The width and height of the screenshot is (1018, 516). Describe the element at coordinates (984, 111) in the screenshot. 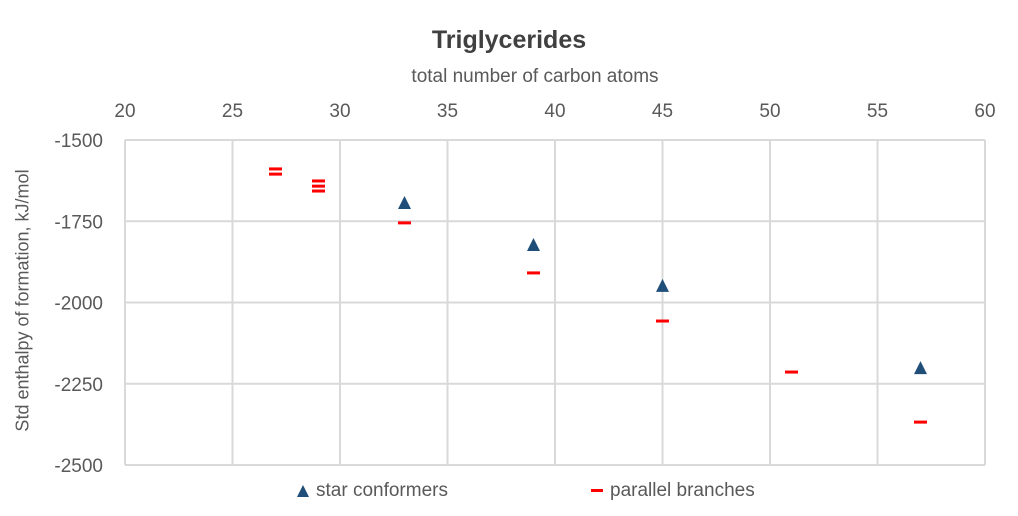

I see `x-tick-label: 60` at that location.